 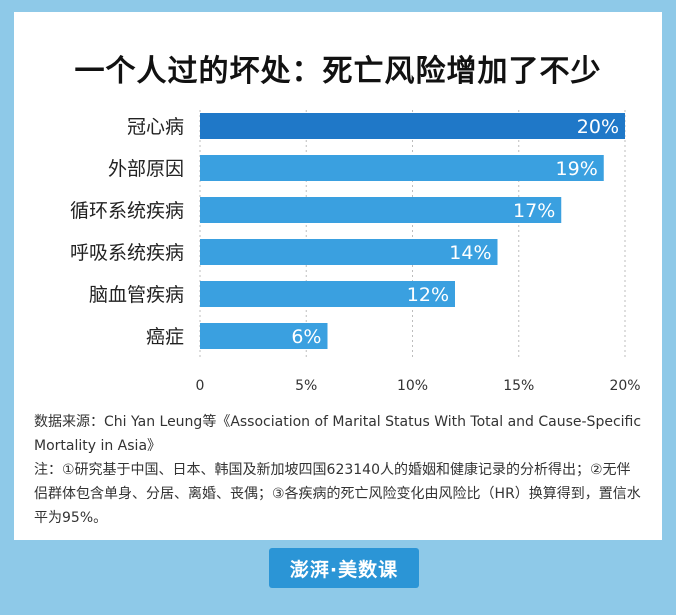 What do you see at coordinates (165, 337) in the screenshot?
I see `category-label: 癌症` at bounding box center [165, 337].